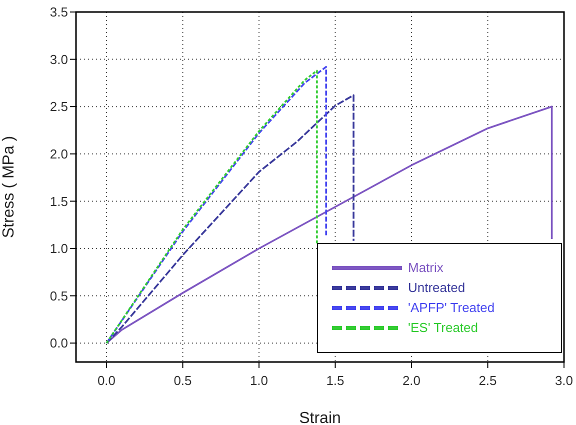 The width and height of the screenshot is (576, 425). What do you see at coordinates (59, 106) in the screenshot?
I see `y-tick-label: 2.5` at bounding box center [59, 106].